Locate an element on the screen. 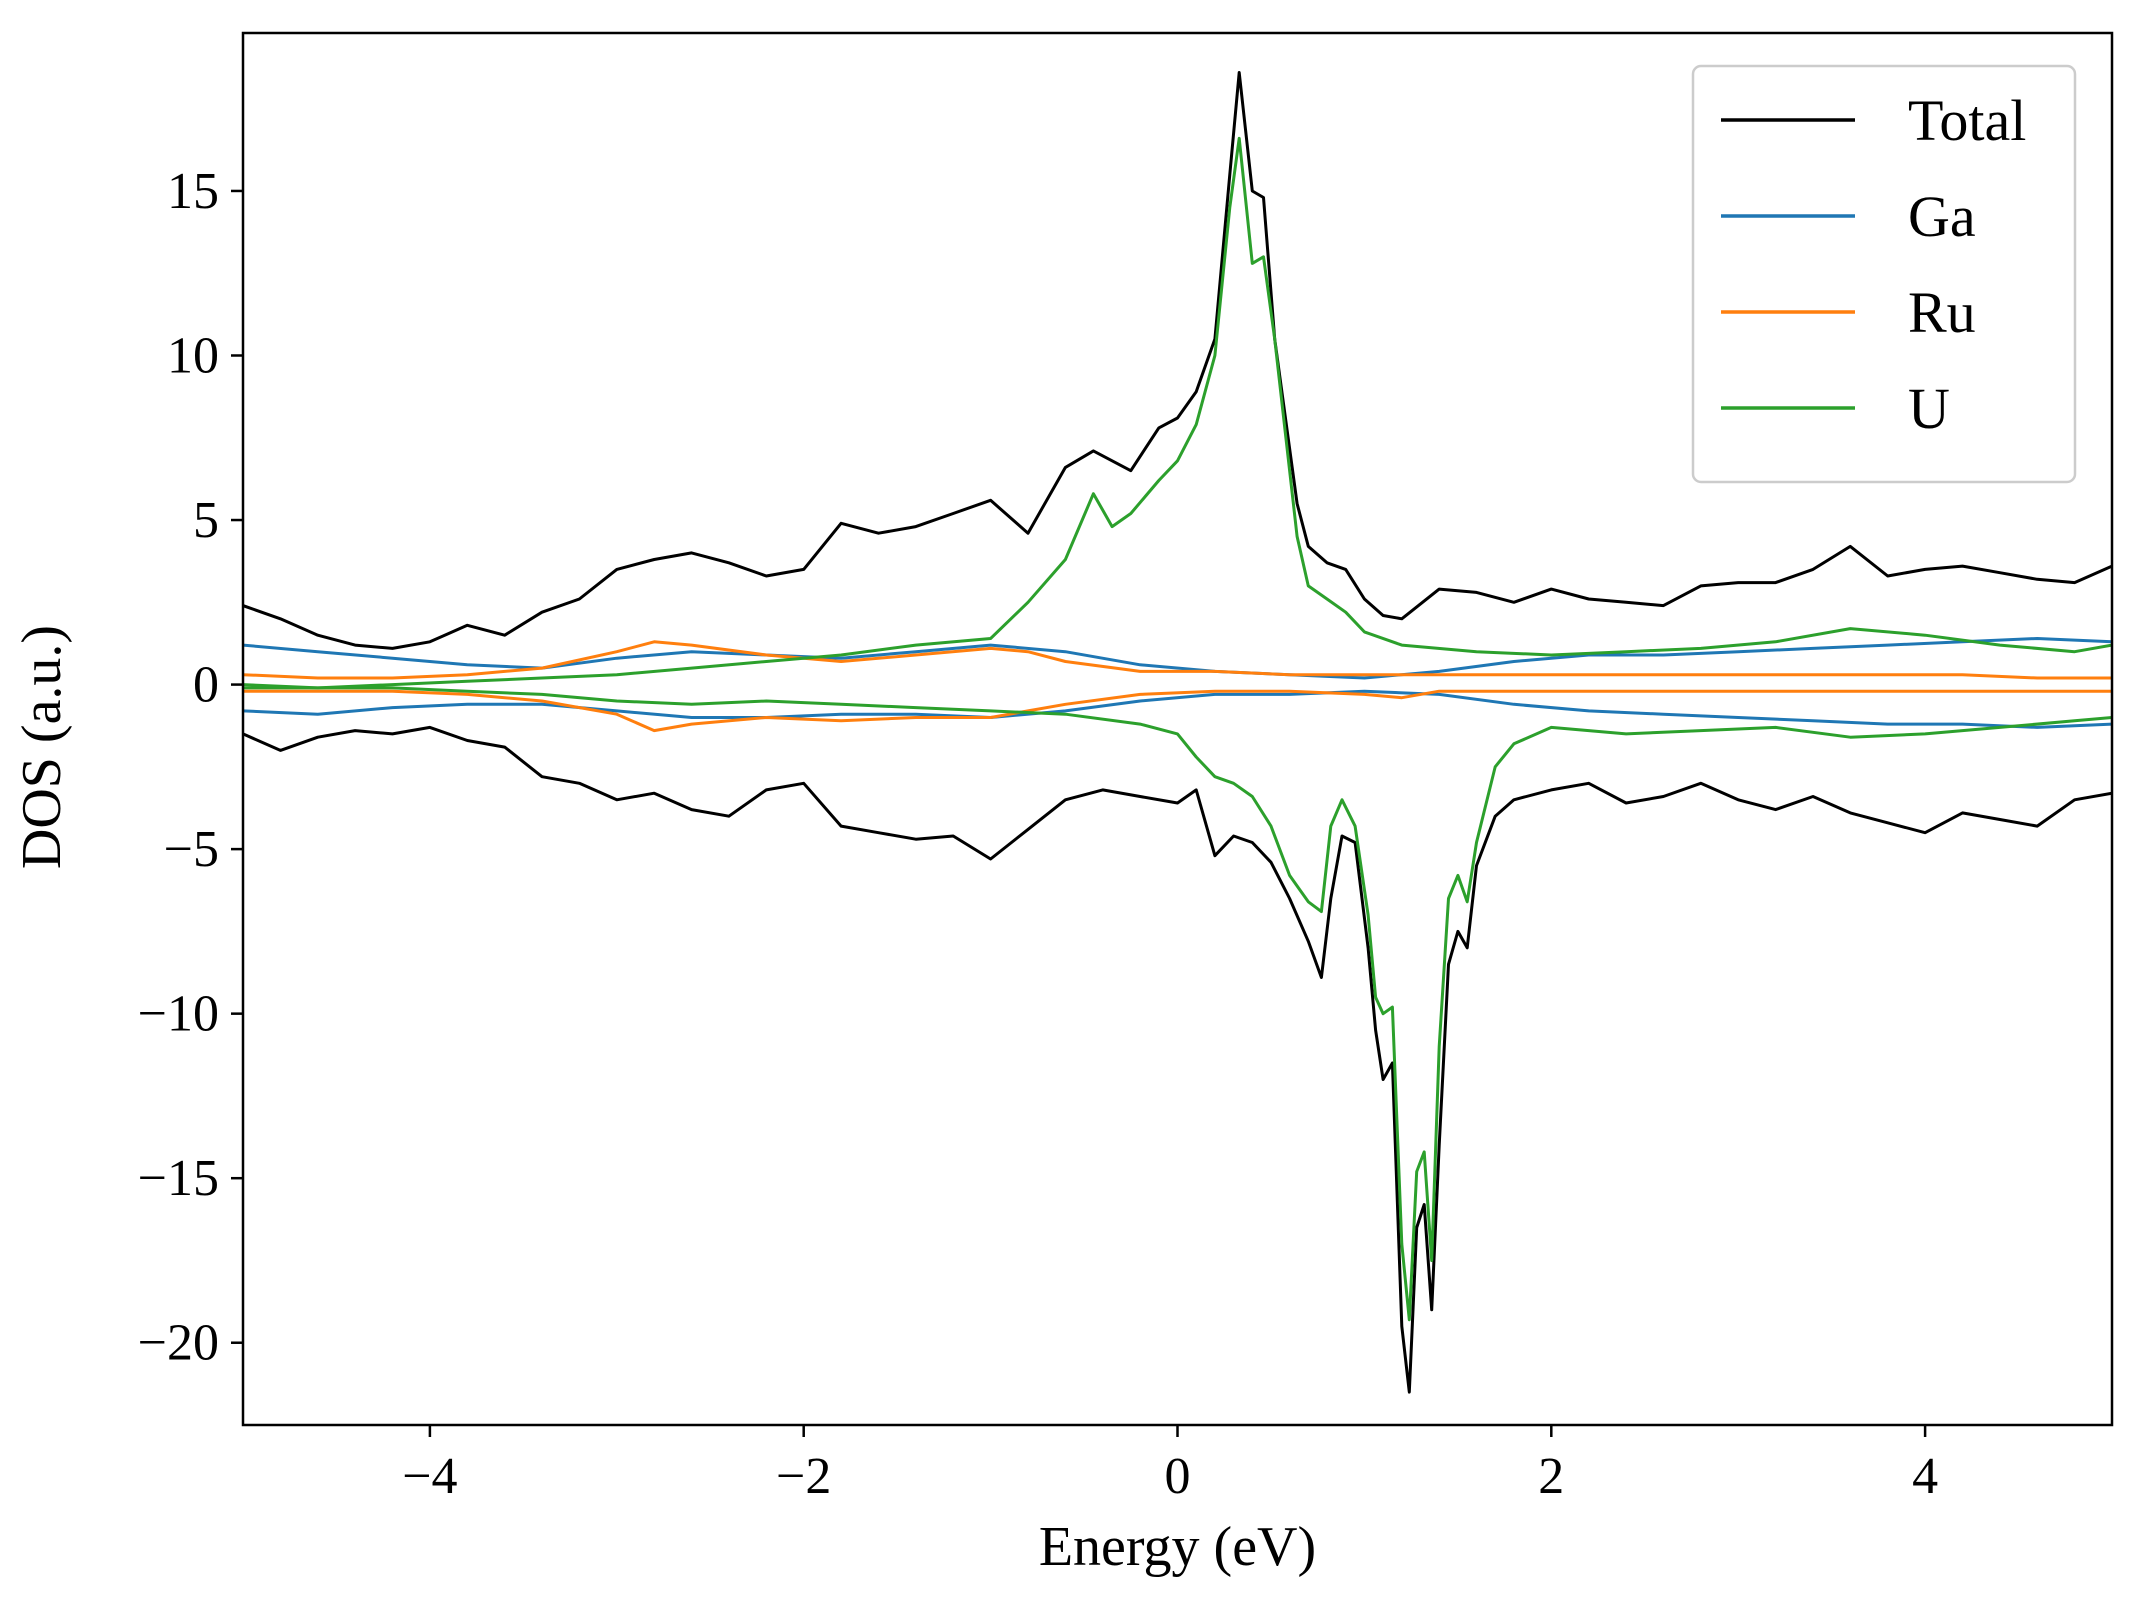 This screenshot has height=1622, width=2134. x-axis-ticks: −4 −2 0 2 4 is located at coordinates (1170, 1465).